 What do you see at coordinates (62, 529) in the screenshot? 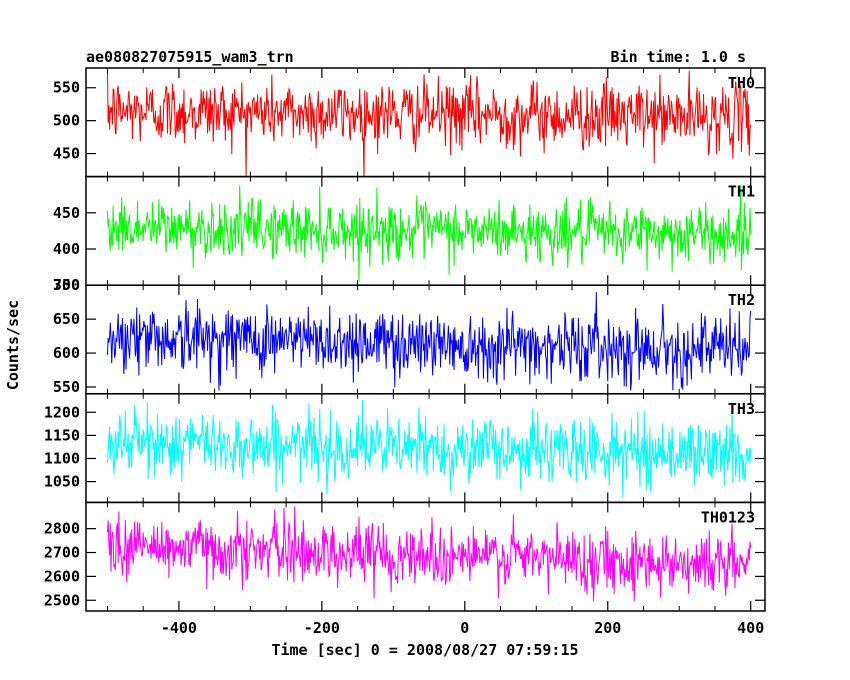
I see `y-tick-label: 2800` at bounding box center [62, 529].